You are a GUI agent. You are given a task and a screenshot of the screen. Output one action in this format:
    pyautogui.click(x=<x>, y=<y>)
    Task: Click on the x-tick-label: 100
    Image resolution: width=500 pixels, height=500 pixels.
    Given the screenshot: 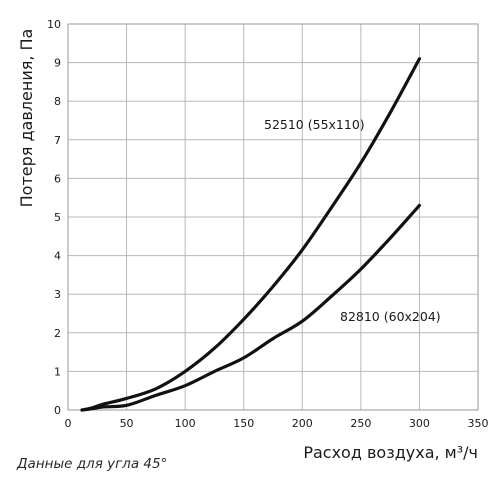 What is the action you would take?
    pyautogui.click(x=185, y=423)
    